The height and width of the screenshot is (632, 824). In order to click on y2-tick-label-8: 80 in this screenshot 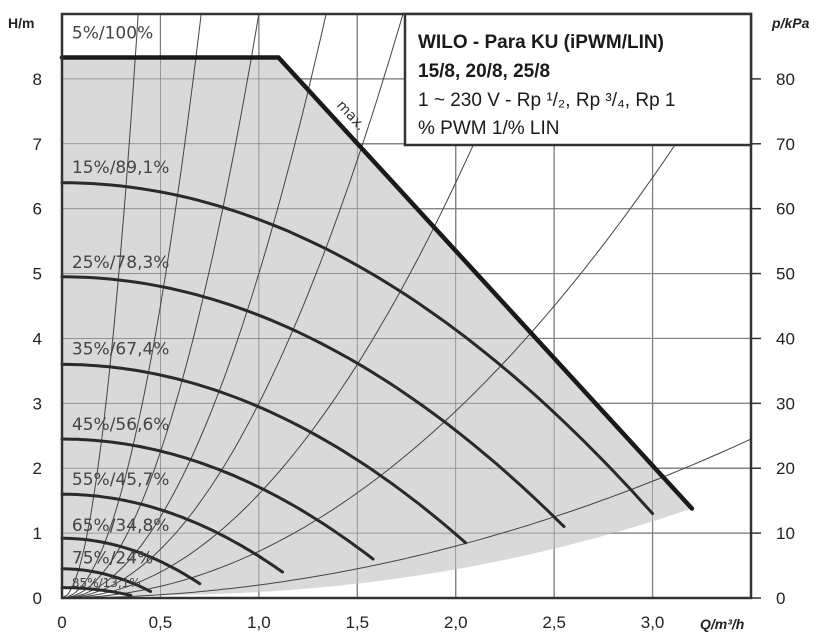, I will do `click(785, 79)`.